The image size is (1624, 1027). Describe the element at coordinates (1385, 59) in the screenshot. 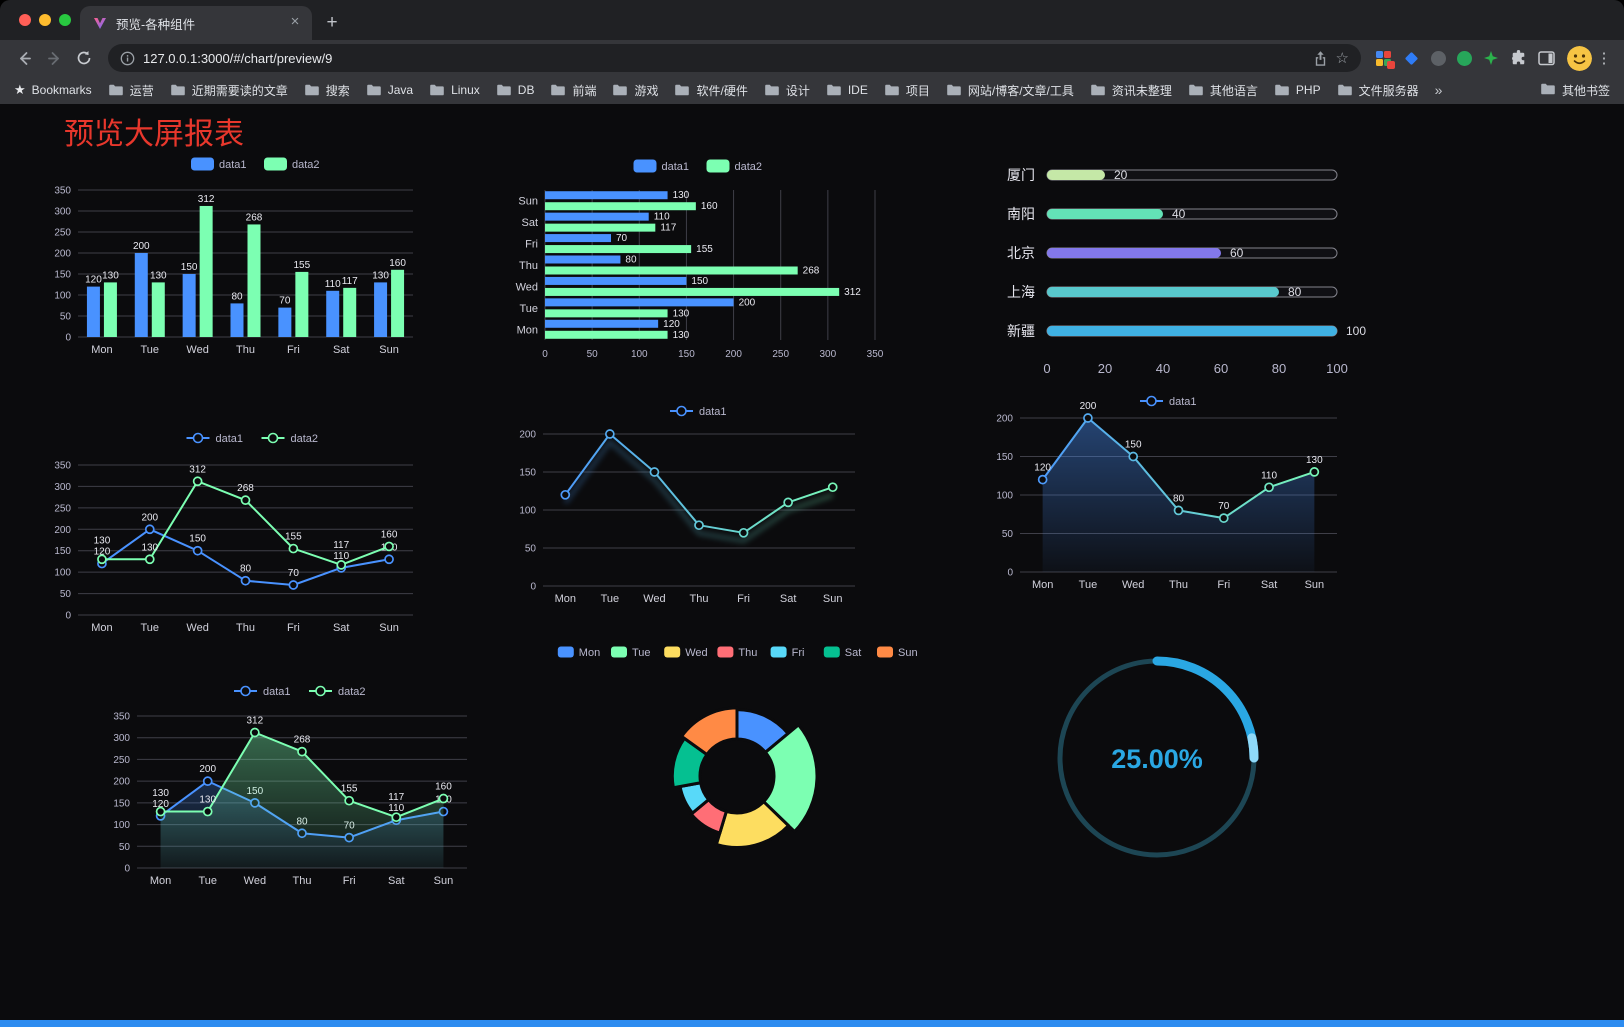

I see `extension-grid-icon` at that location.